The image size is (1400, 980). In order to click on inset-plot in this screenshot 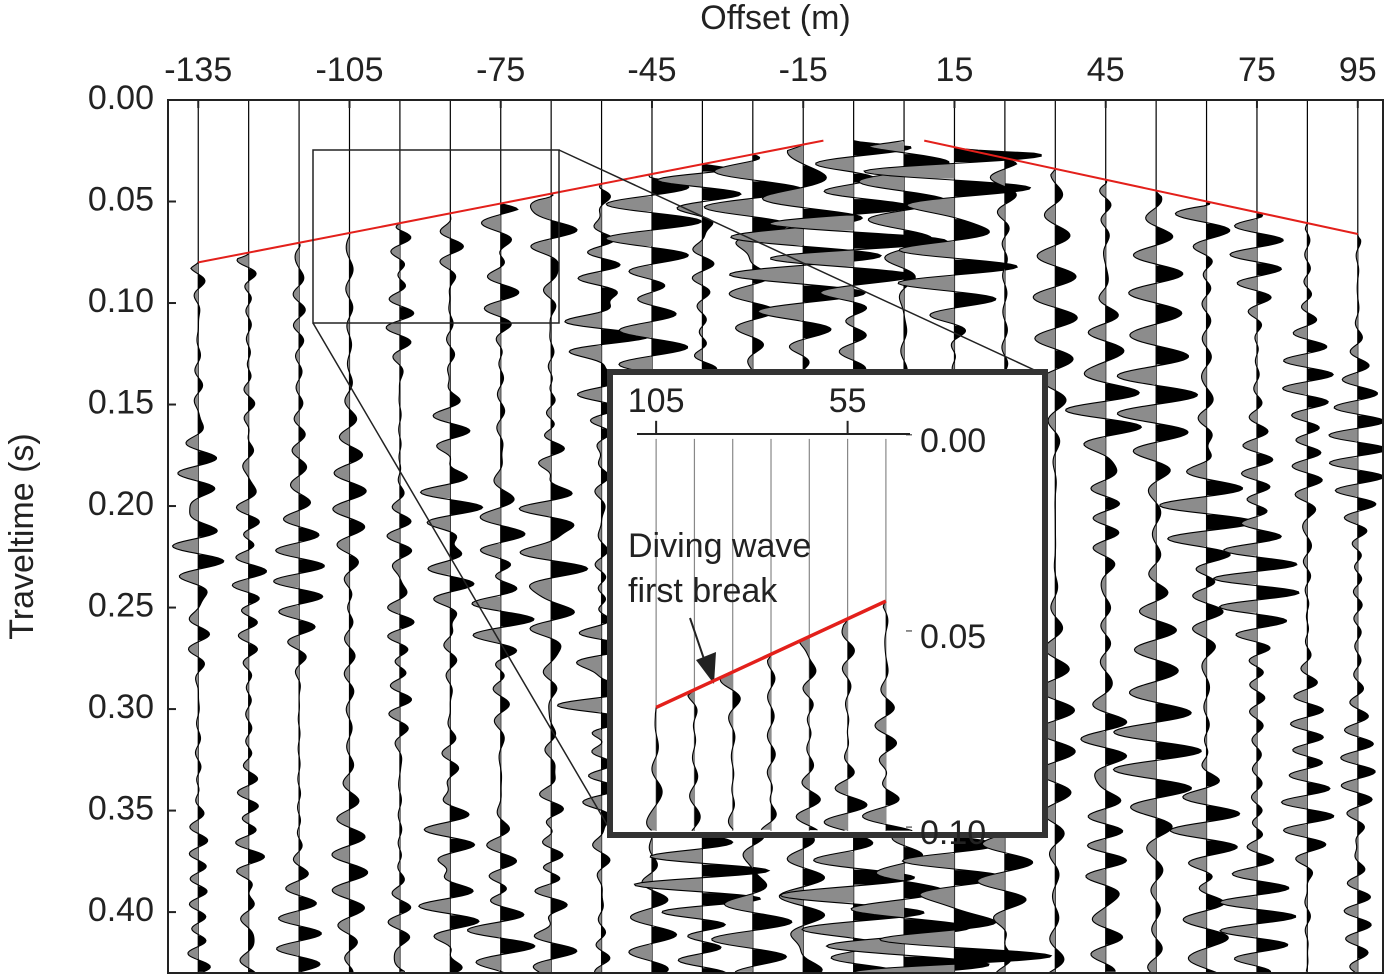, I will do `click(779, 634)`.